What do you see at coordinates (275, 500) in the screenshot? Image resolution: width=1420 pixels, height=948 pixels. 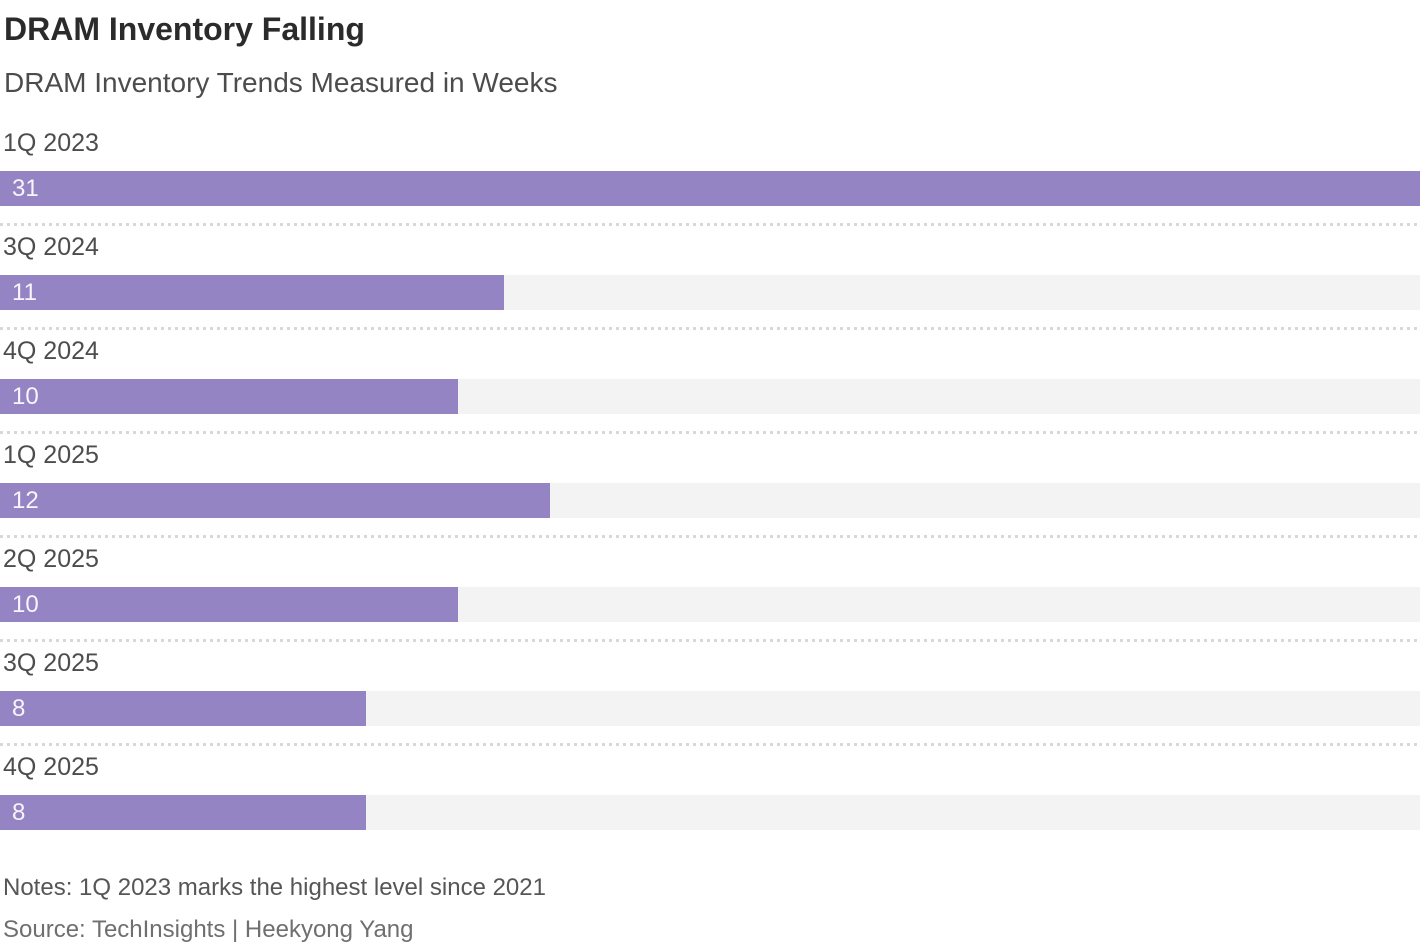 I see `bar-fill: 12` at bounding box center [275, 500].